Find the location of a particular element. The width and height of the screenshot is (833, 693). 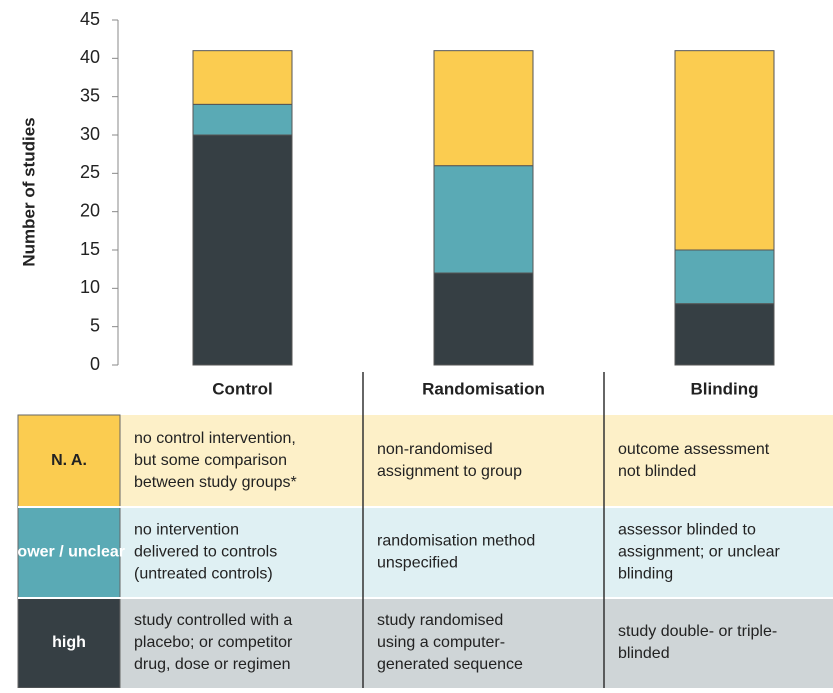

y-tick-label: 5 is located at coordinates (95, 325).